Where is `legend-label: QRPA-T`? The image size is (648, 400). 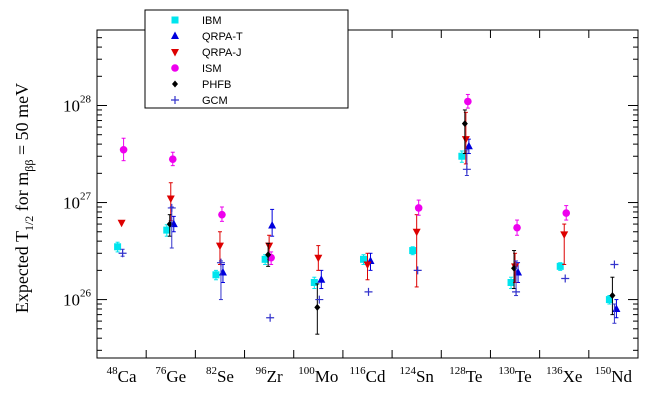 legend-label: QRPA-T is located at coordinates (222, 37).